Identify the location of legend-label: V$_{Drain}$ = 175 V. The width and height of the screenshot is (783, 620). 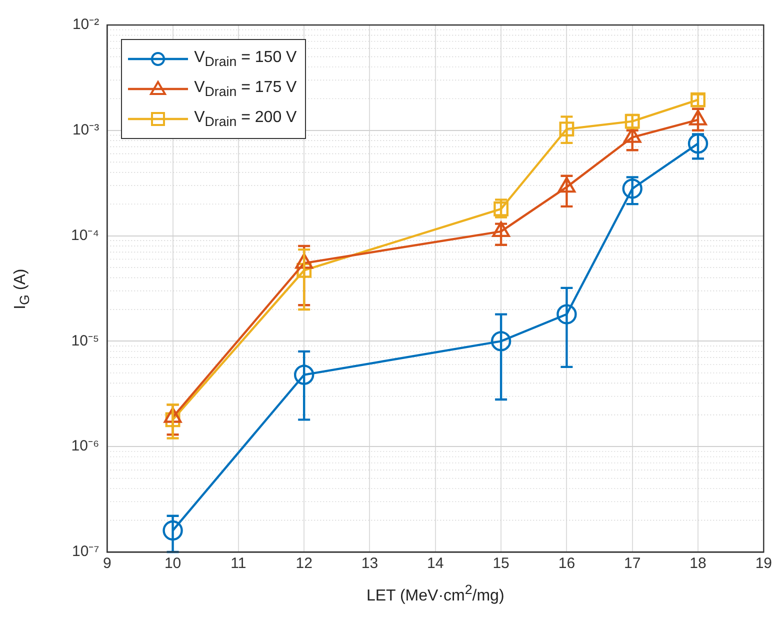
(245, 89).